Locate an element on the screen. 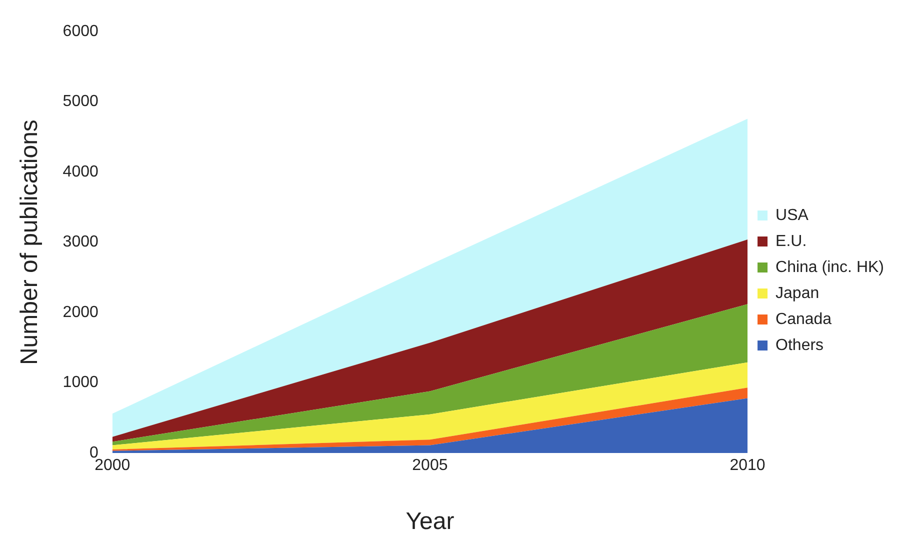 The height and width of the screenshot is (553, 912). y-axis-title: Number of publications is located at coordinates (30, 243).